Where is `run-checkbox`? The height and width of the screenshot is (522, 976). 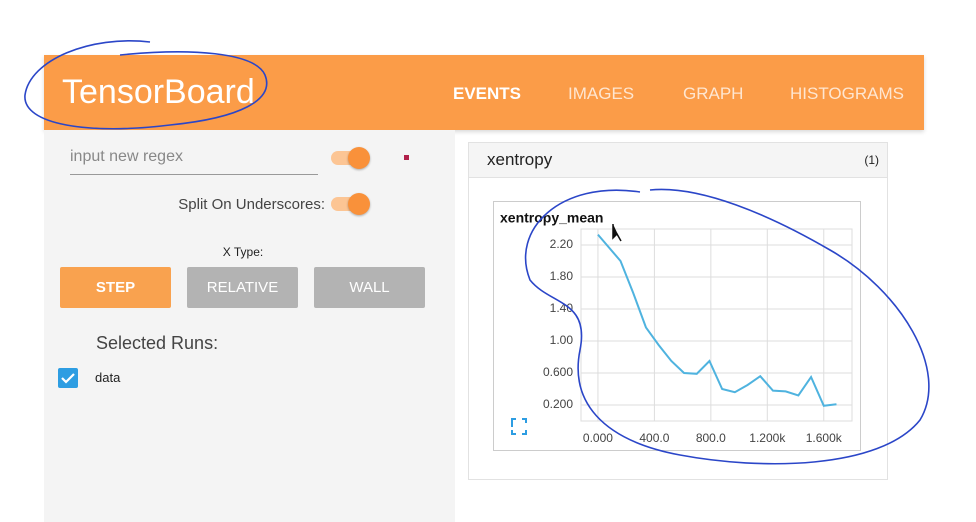
run-checkbox is located at coordinates (68, 378).